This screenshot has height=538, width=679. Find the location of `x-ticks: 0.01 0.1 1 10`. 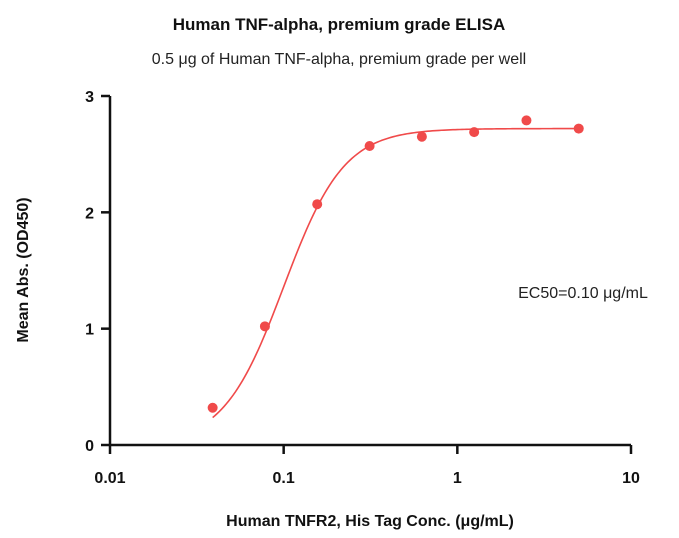

x-ticks: 0.01 0.1 1 10 is located at coordinates (367, 466).